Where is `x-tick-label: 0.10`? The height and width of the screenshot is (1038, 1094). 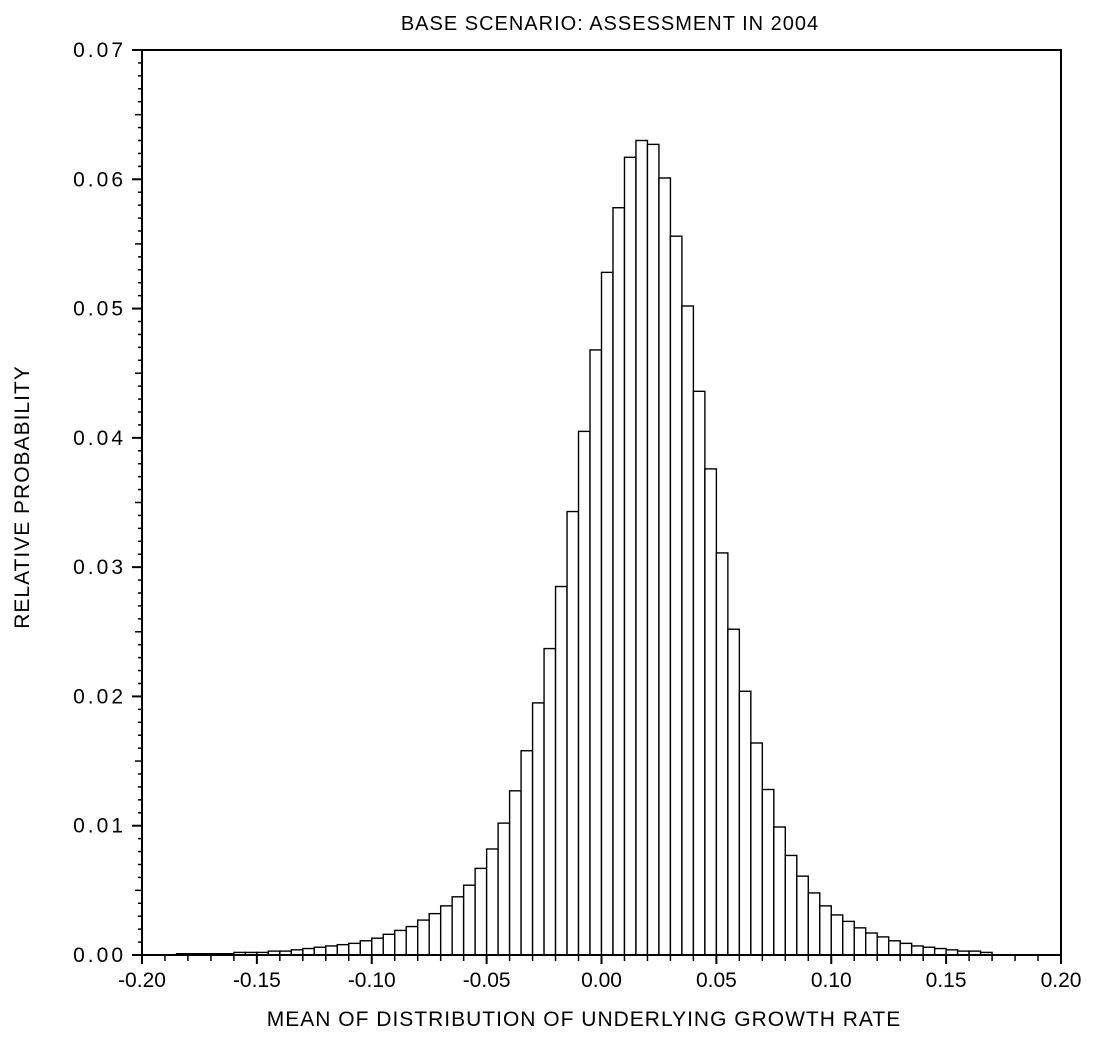
x-tick-label: 0.10 is located at coordinates (831, 980).